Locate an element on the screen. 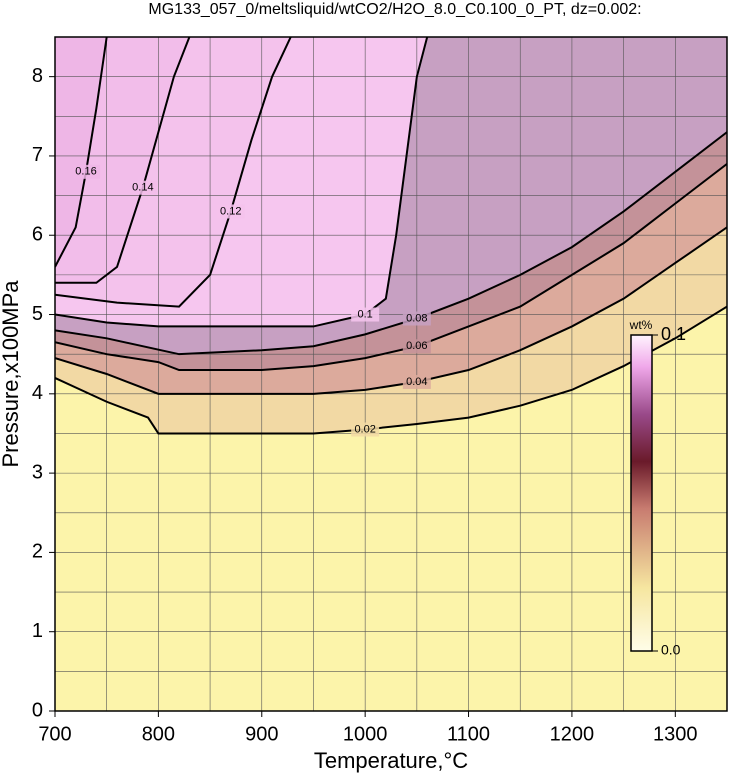  colorbar is located at coordinates (641, 493).